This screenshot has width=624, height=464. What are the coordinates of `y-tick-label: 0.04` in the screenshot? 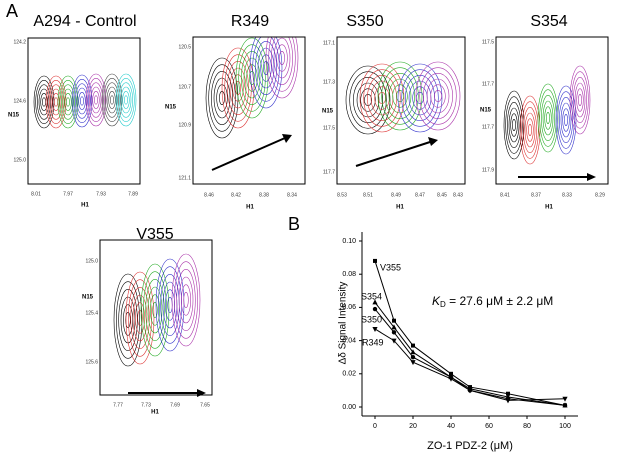 It's located at (349, 340).